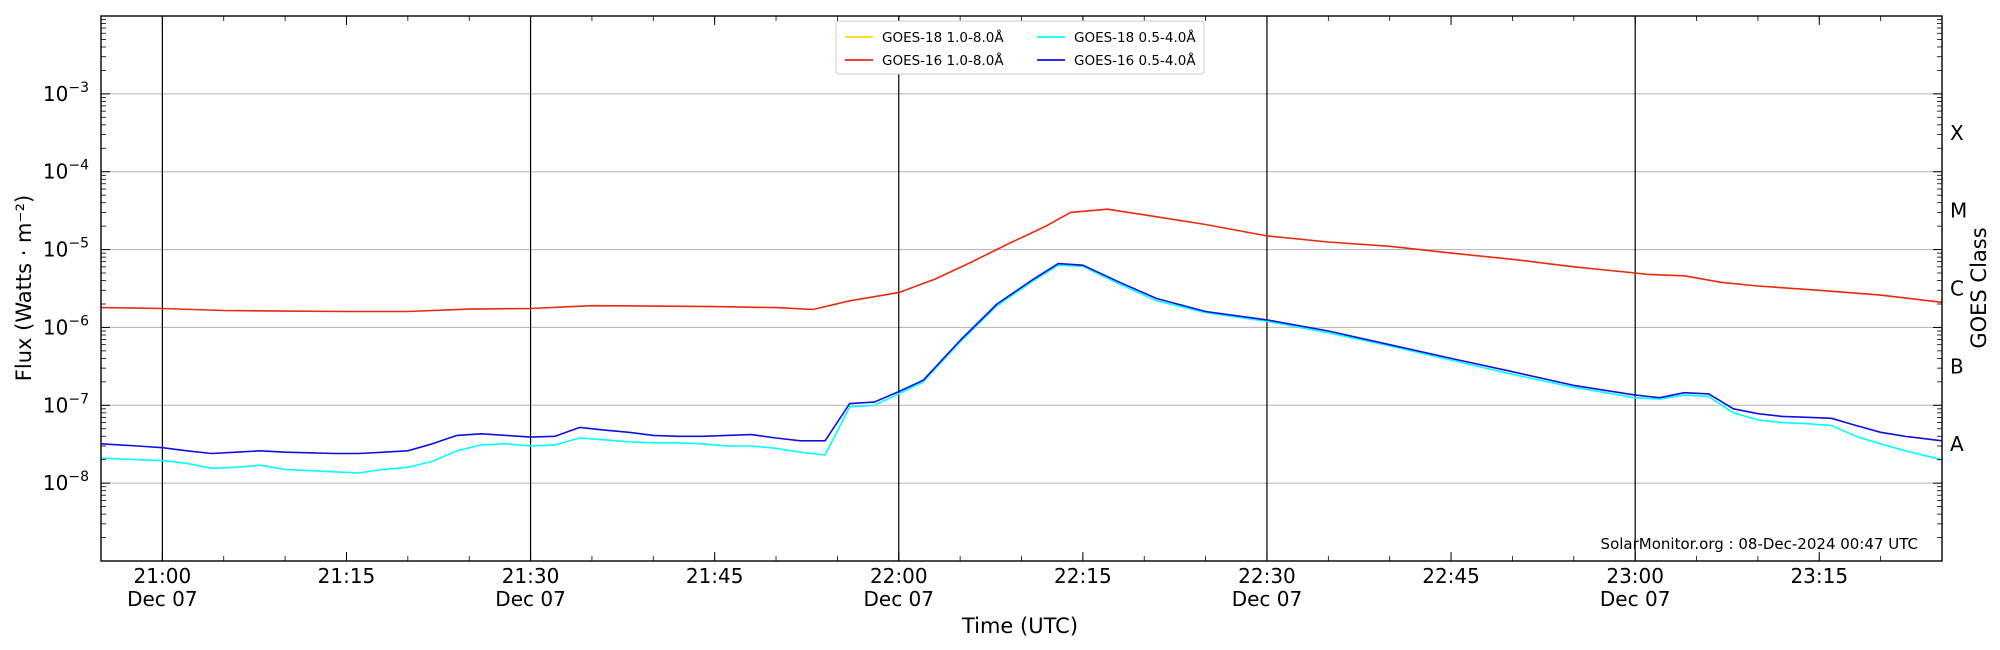 This screenshot has height=650, width=2000. I want to click on legend-box, so click(1020, 47).